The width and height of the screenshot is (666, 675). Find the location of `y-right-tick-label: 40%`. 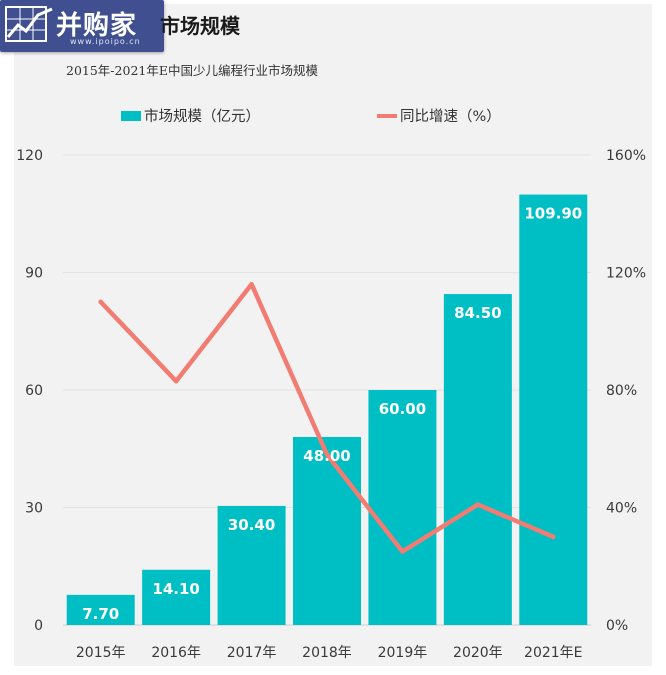

y-right-tick-label: 40% is located at coordinates (621, 509).